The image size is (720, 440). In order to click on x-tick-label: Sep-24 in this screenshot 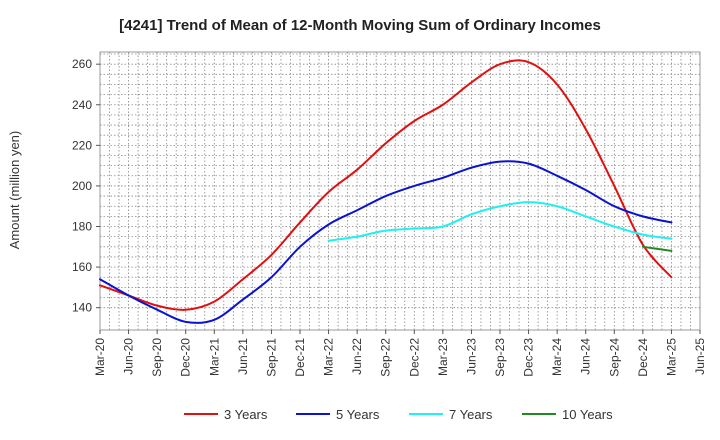, I will do `click(614, 357)`.